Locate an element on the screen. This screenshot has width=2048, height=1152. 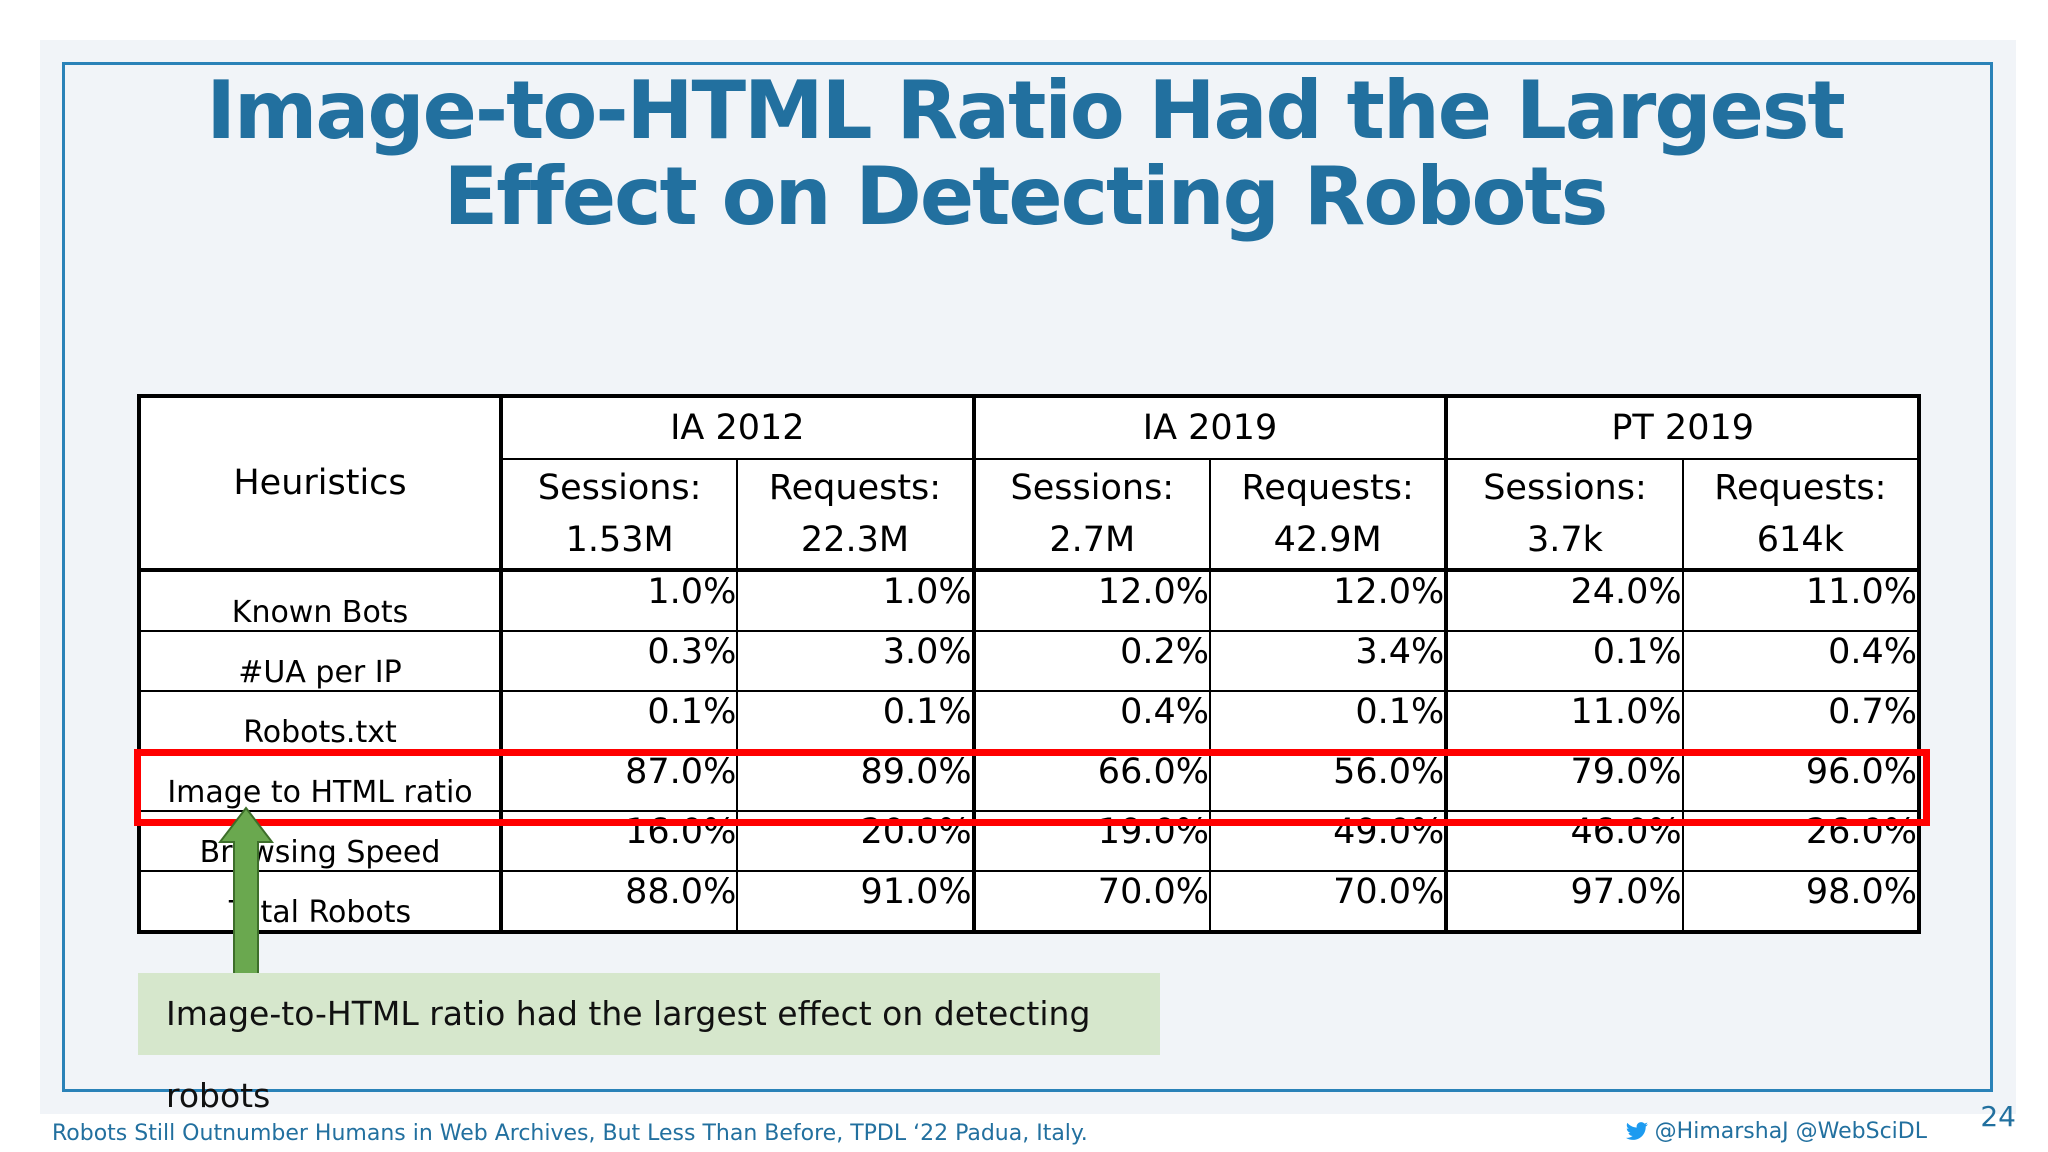
group-header-ia2019: IA 2019 is located at coordinates (1209, 427).